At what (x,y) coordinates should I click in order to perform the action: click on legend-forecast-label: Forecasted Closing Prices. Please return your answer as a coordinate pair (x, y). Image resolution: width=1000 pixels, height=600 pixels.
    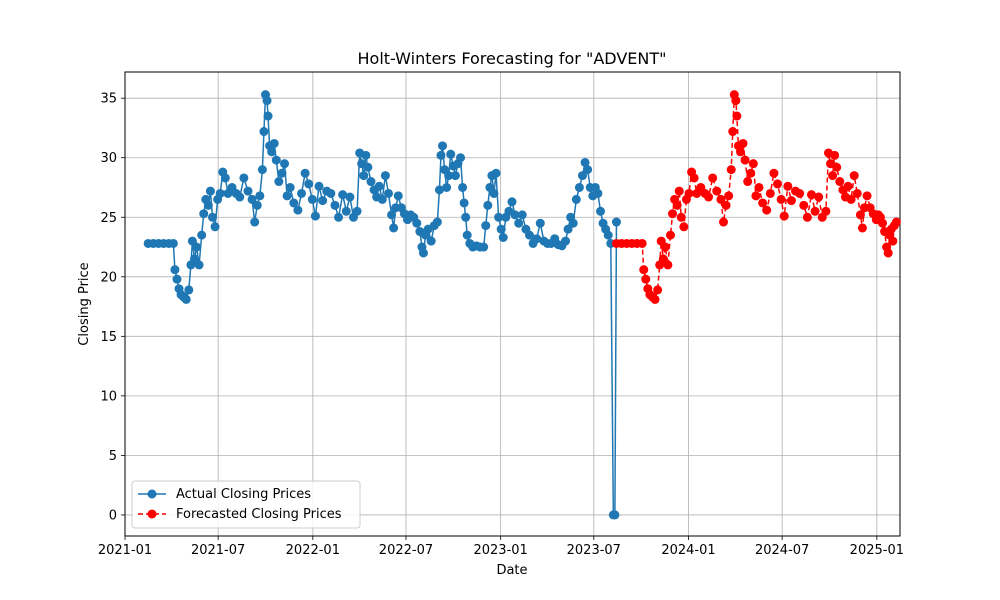
    Looking at the image, I should click on (259, 514).